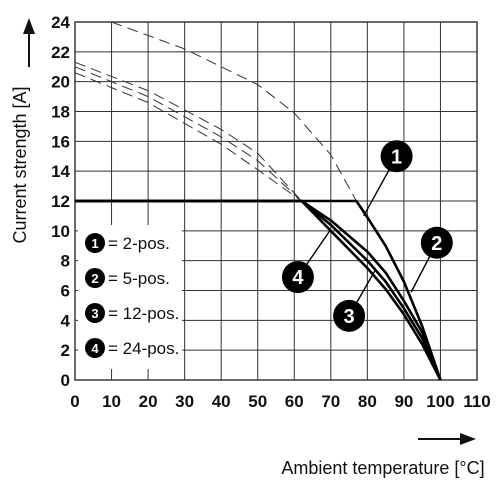 The width and height of the screenshot is (500, 500). Describe the element at coordinates (440, 401) in the screenshot. I see `x-tick-label: 100` at that location.